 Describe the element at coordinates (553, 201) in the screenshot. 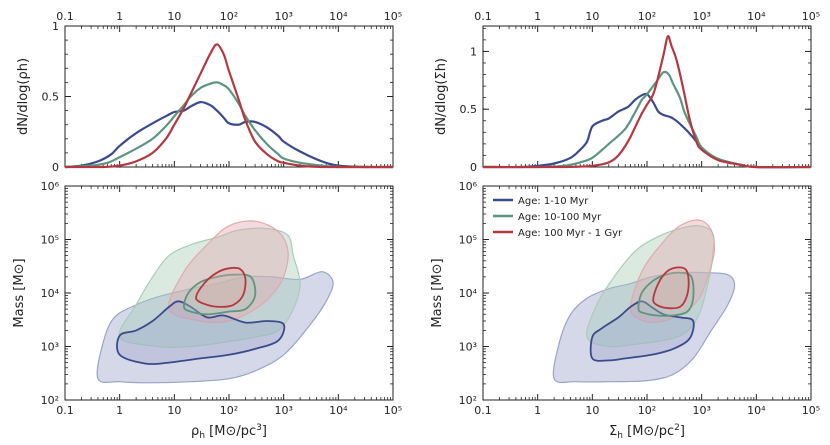

I see `legend-label: Age: 1-10 Myr` at that location.